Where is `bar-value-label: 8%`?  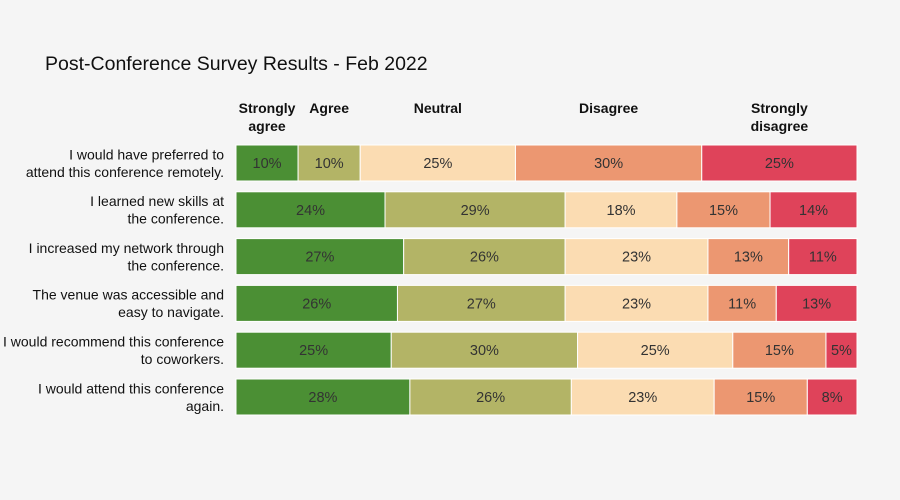 bar-value-label: 8% is located at coordinates (832, 398).